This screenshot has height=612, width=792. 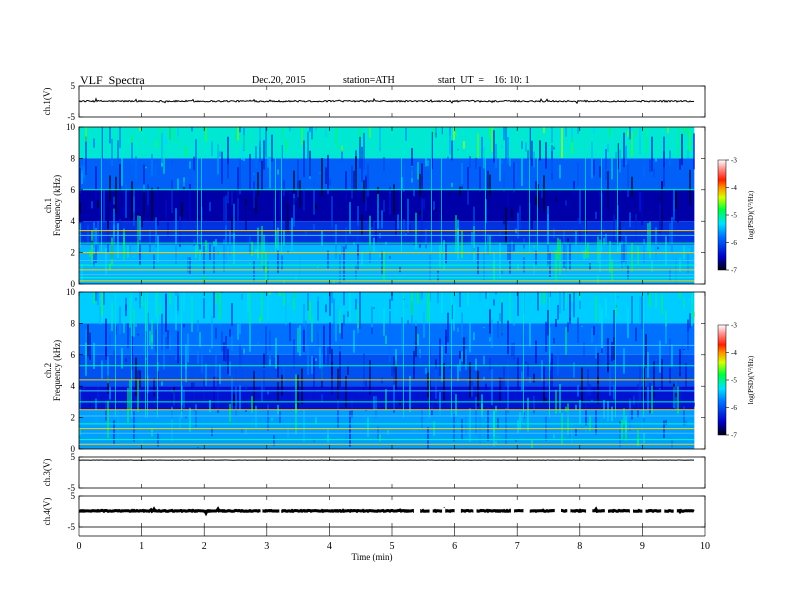 I want to click on ch4-data-gap, so click(x=663, y=510).